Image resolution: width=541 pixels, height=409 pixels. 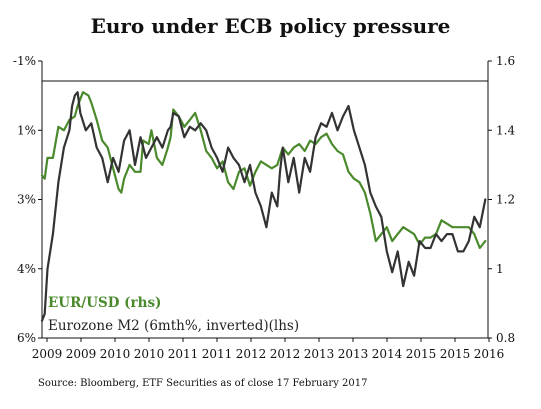 I want to click on right-tick-label: 1, so click(x=500, y=269).